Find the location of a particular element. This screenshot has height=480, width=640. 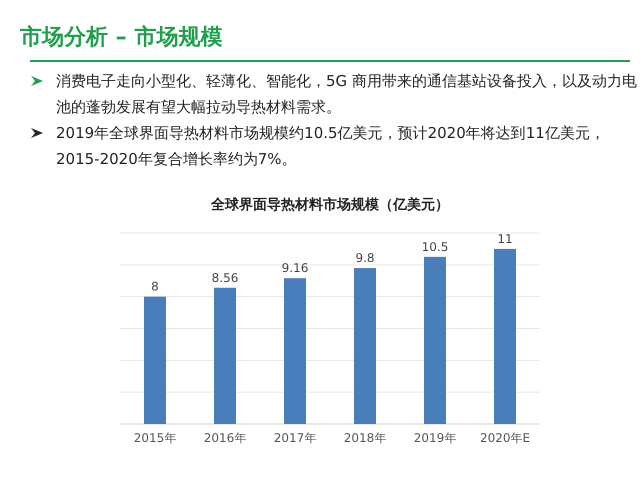

data-label: 9.16 is located at coordinates (295, 268).